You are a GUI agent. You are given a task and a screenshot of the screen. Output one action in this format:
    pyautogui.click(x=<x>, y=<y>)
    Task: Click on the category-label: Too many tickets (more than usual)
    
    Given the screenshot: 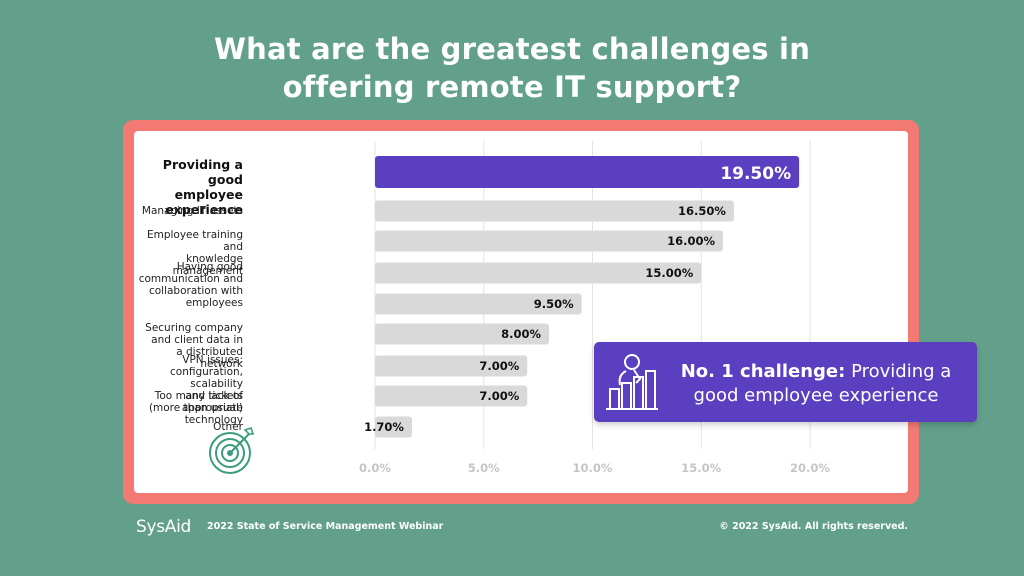 What is the action you would take?
    pyautogui.click(x=195, y=402)
    